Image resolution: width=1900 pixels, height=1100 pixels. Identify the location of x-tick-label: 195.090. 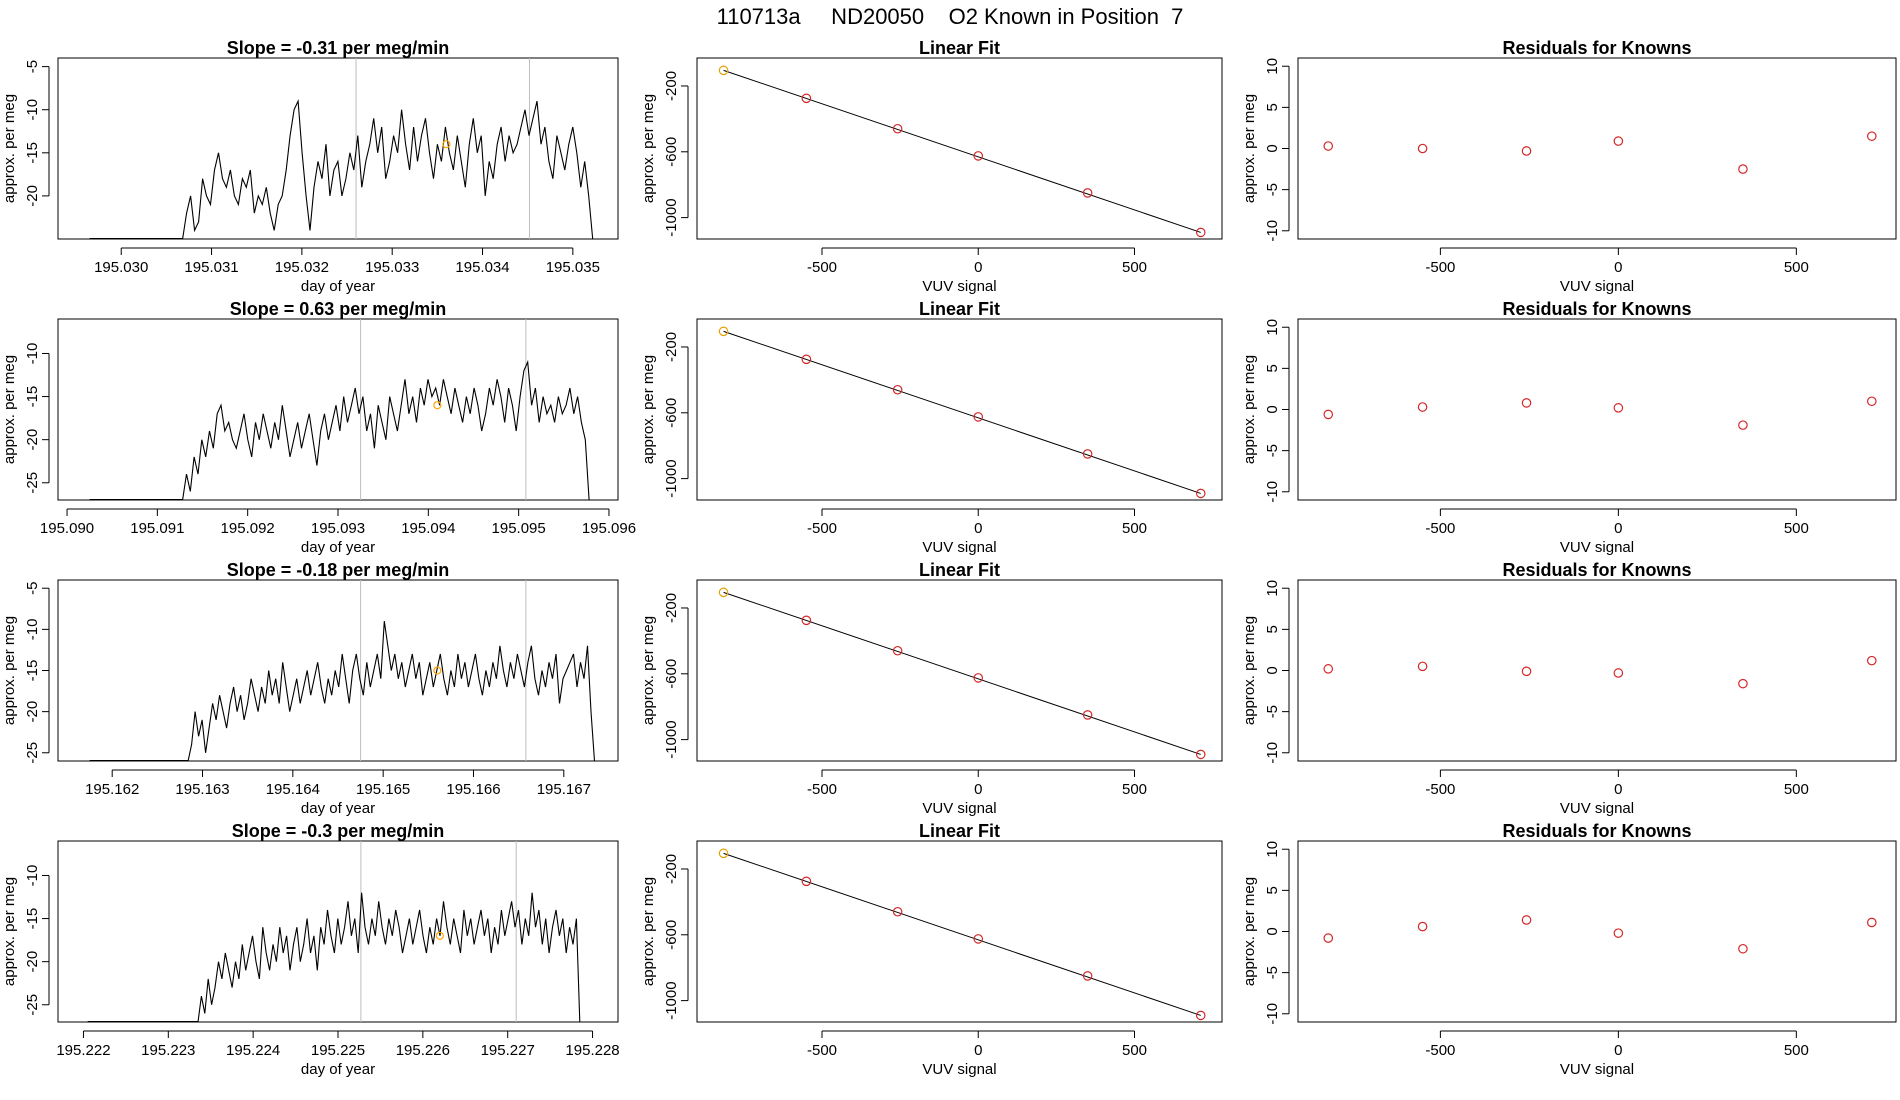
(67, 528).